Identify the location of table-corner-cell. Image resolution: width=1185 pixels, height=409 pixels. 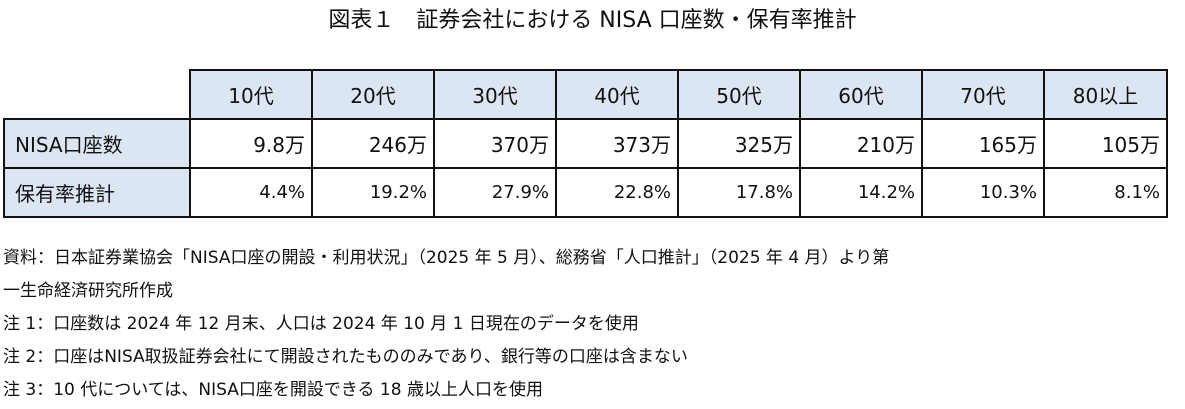
(97, 95).